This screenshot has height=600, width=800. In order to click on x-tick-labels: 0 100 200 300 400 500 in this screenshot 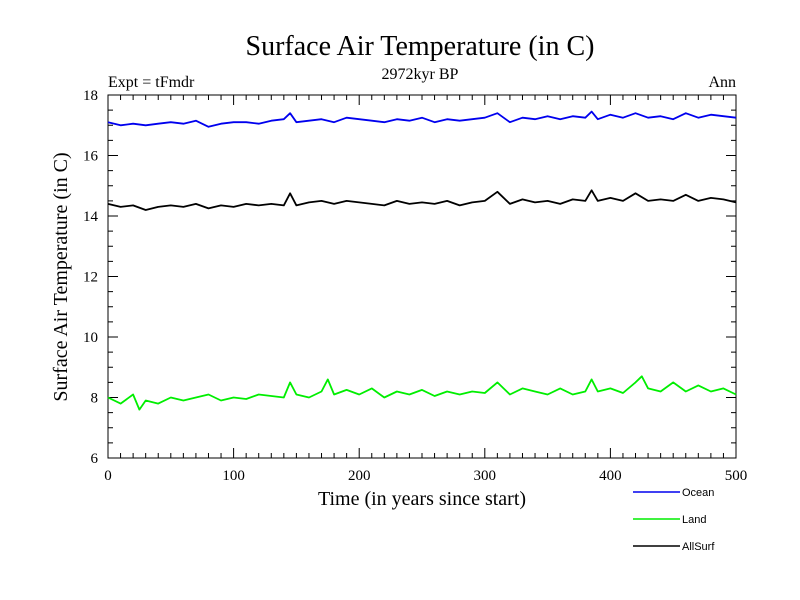, I will do `click(425, 476)`.